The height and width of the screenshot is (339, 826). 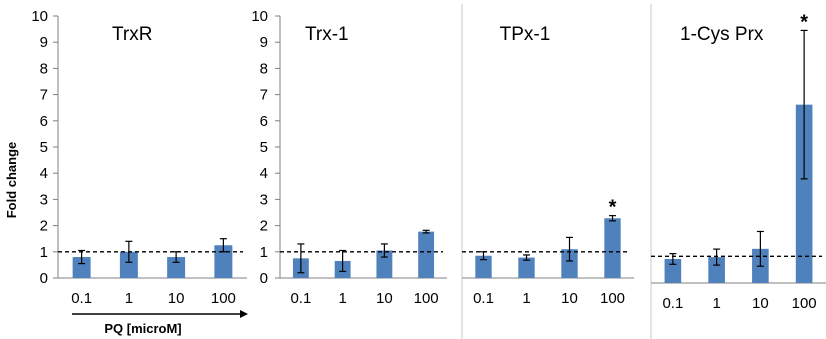 I want to click on panel-title: Trx-1, so click(x=327, y=34).